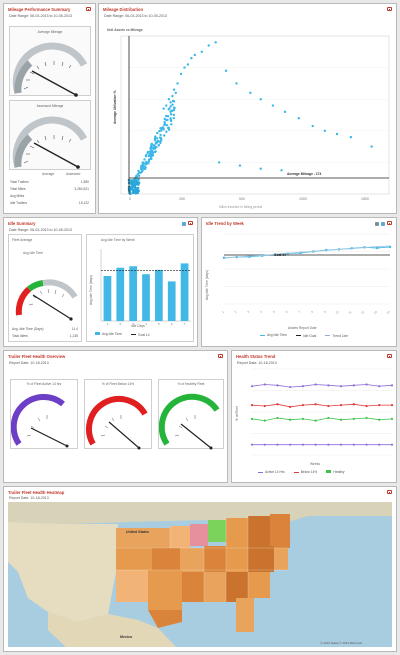 This screenshot has height=655, width=400. What do you see at coordinates (309, 472) in the screenshot?
I see `legend-label: Below 14%` at bounding box center [309, 472].